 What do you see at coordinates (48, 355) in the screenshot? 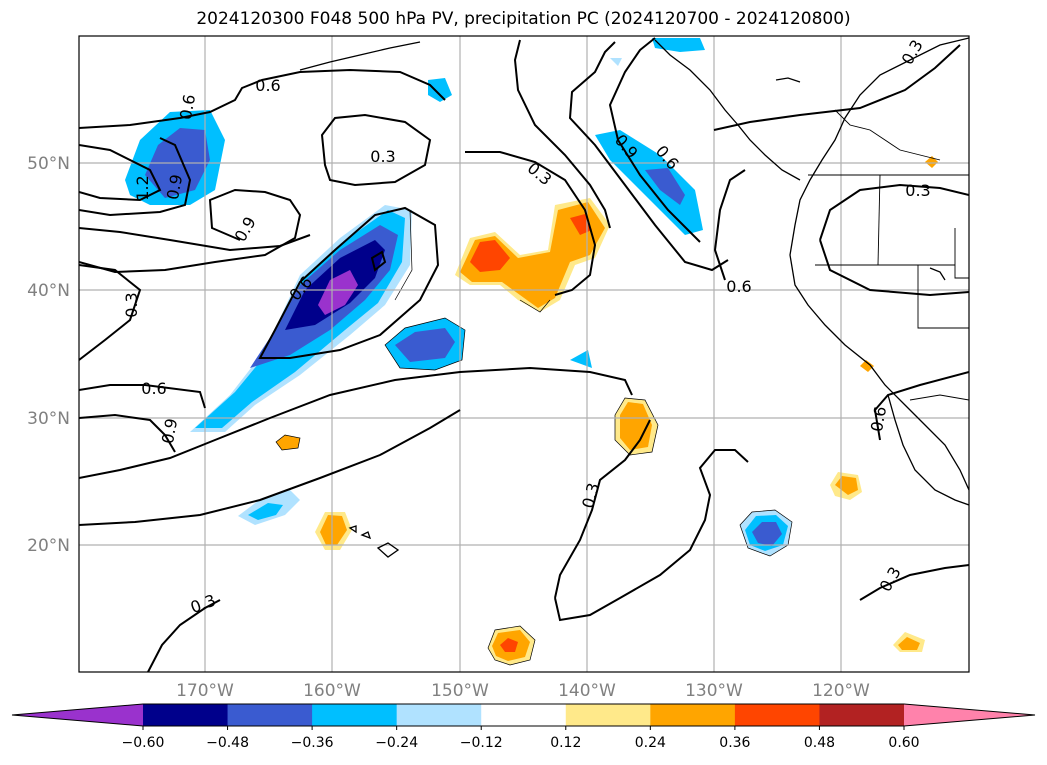
I see `lat-tick-labels: 20°N 30°N 40°N 50°N` at bounding box center [48, 355].